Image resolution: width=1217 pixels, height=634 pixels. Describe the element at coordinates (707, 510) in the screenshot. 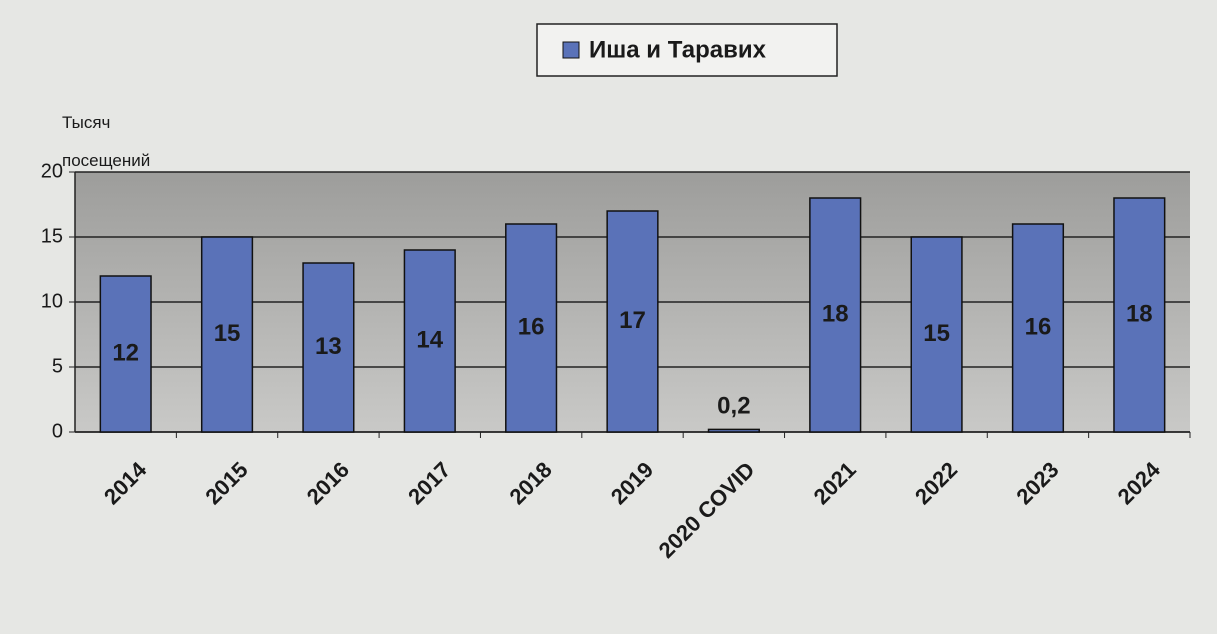

I see `x-tick-label: 2020 COVID` at that location.